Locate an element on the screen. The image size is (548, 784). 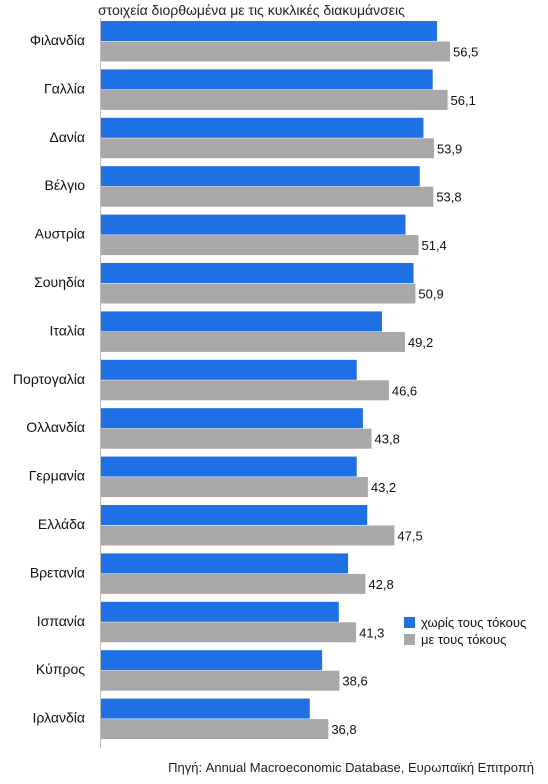
category-label: Βέλγιο is located at coordinates (65, 185).